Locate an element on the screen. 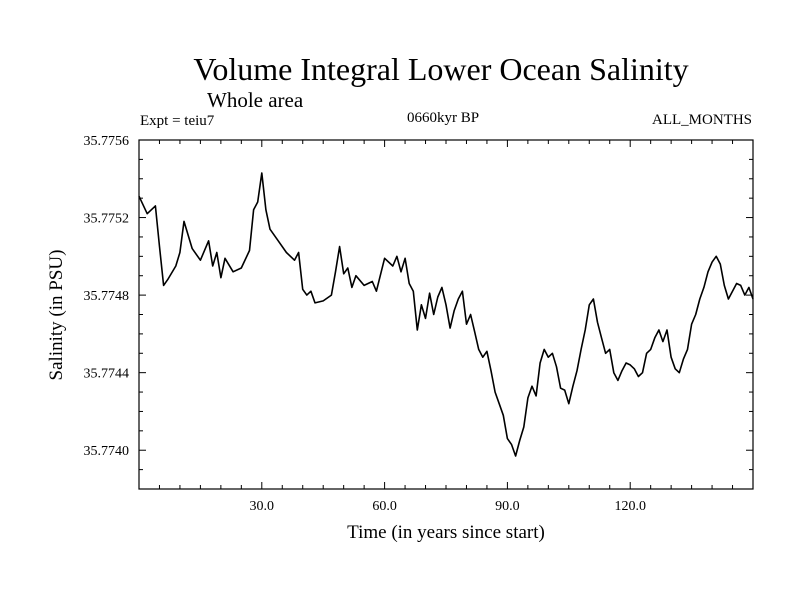 This screenshot has width=800, height=600. x-tick-label: 90.0 is located at coordinates (507, 506).